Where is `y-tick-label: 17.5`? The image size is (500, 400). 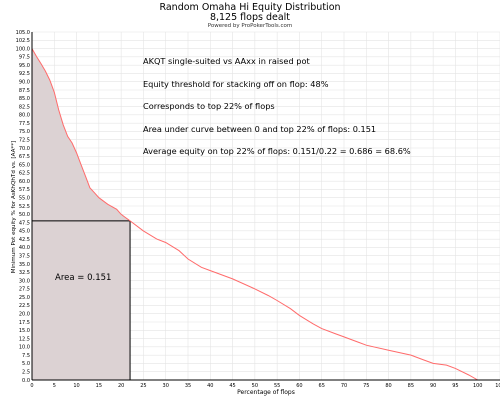
y-tick-label: 17.5 is located at coordinates (24, 323).